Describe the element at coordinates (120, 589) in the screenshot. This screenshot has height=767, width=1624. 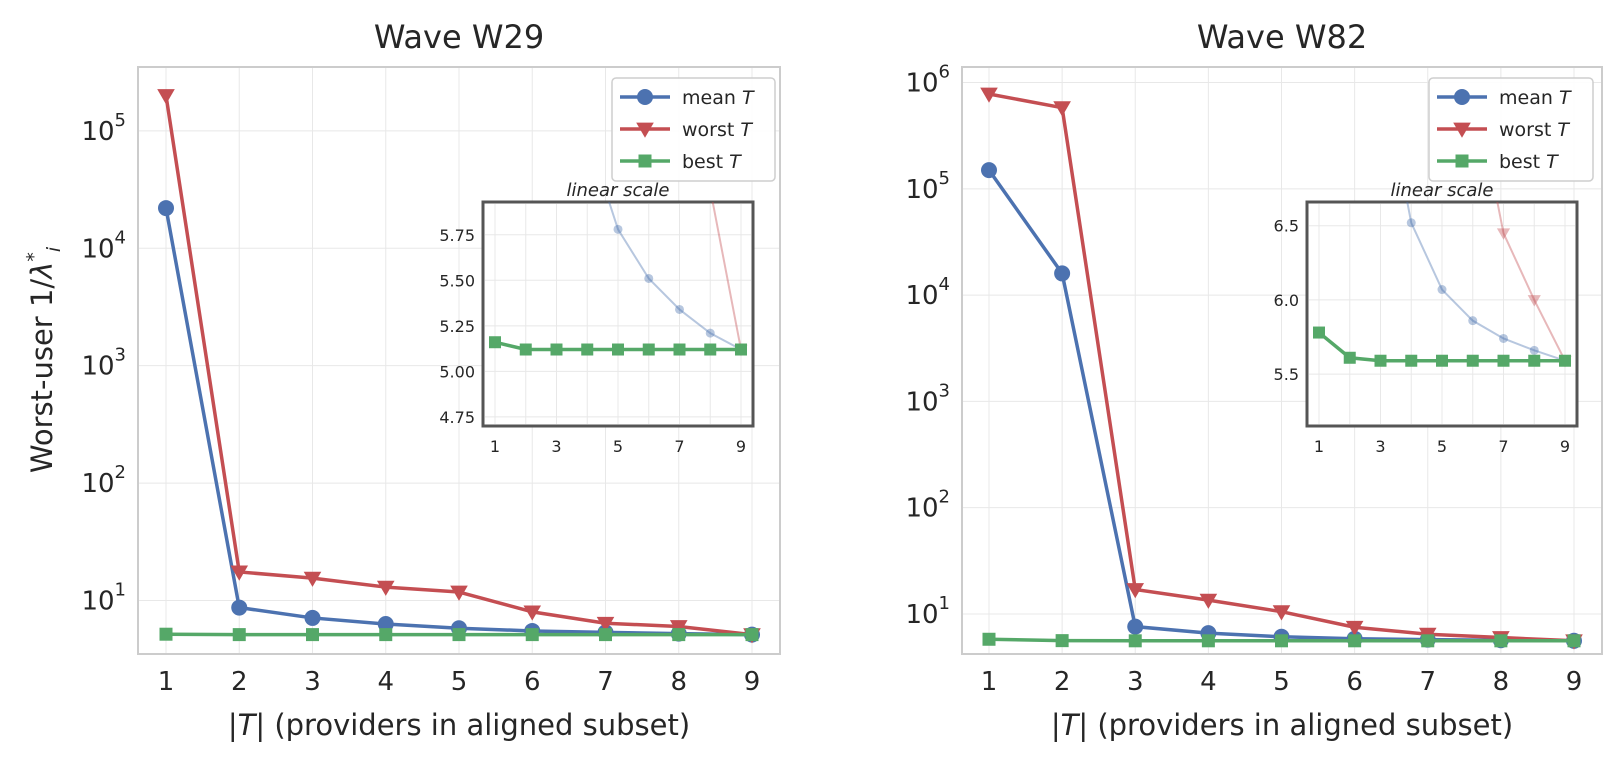
I see `tick-exponent: 1` at that location.